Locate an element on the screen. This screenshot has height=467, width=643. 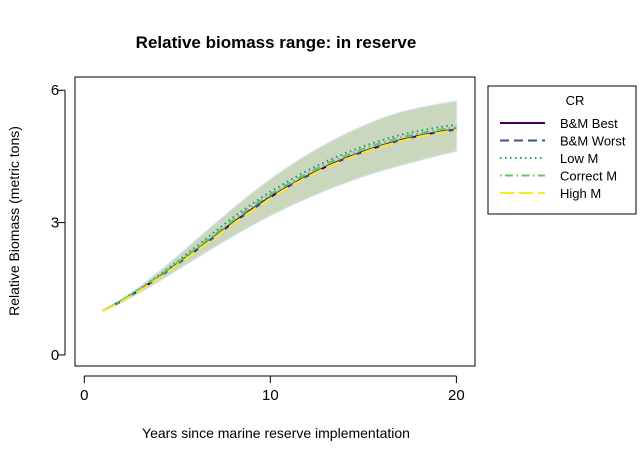
y-tick-label: 0 is located at coordinates (55, 355).